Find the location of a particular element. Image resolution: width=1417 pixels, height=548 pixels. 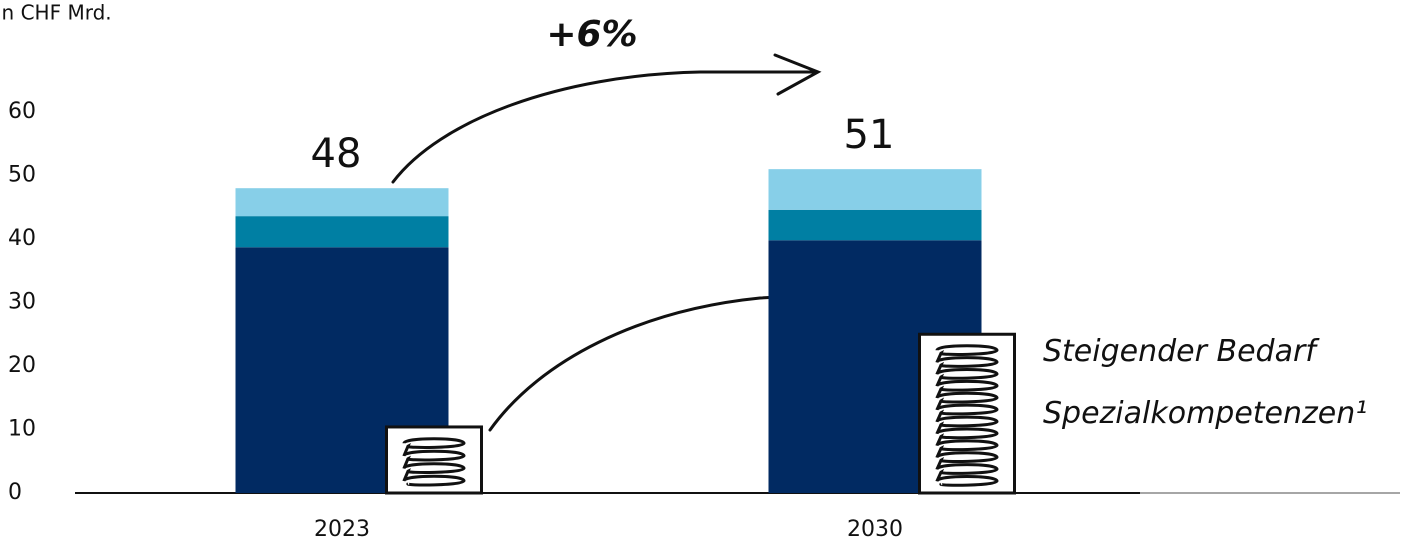

unit-label: in CHF Mrd. is located at coordinates (56, 13).